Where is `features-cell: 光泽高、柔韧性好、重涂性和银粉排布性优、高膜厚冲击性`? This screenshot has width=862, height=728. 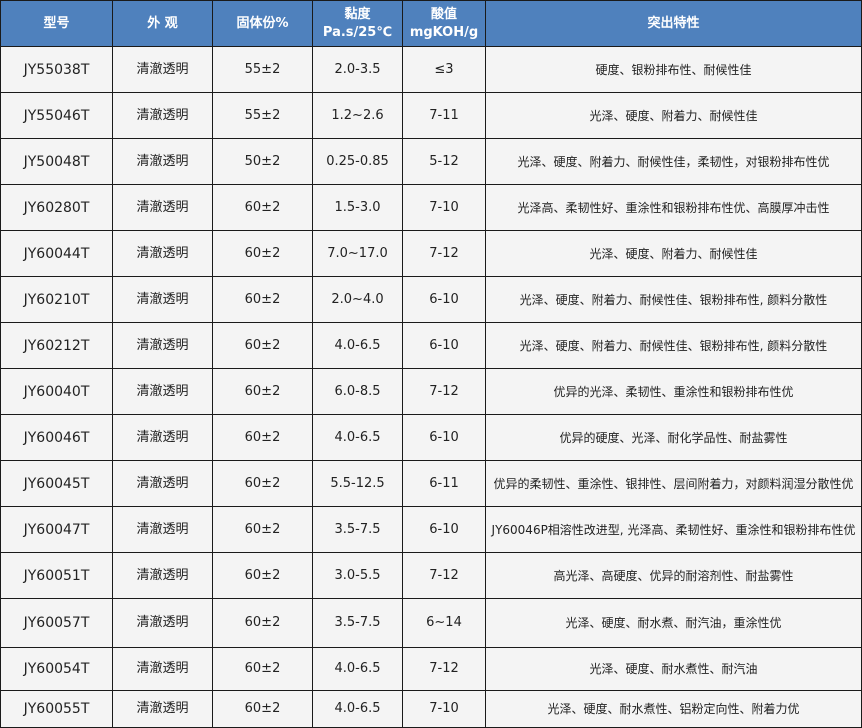 features-cell: 光泽高、柔韧性好、重涂性和银粉排布性优、高膜厚冲击性 is located at coordinates (673, 207).